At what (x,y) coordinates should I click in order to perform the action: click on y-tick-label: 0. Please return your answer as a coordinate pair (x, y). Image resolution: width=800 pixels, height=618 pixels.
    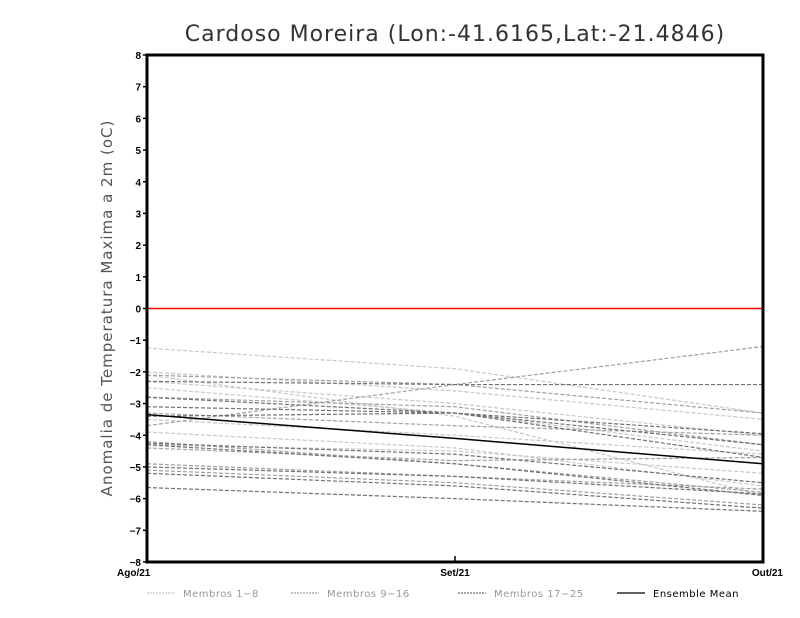
    Looking at the image, I should click on (138, 310).